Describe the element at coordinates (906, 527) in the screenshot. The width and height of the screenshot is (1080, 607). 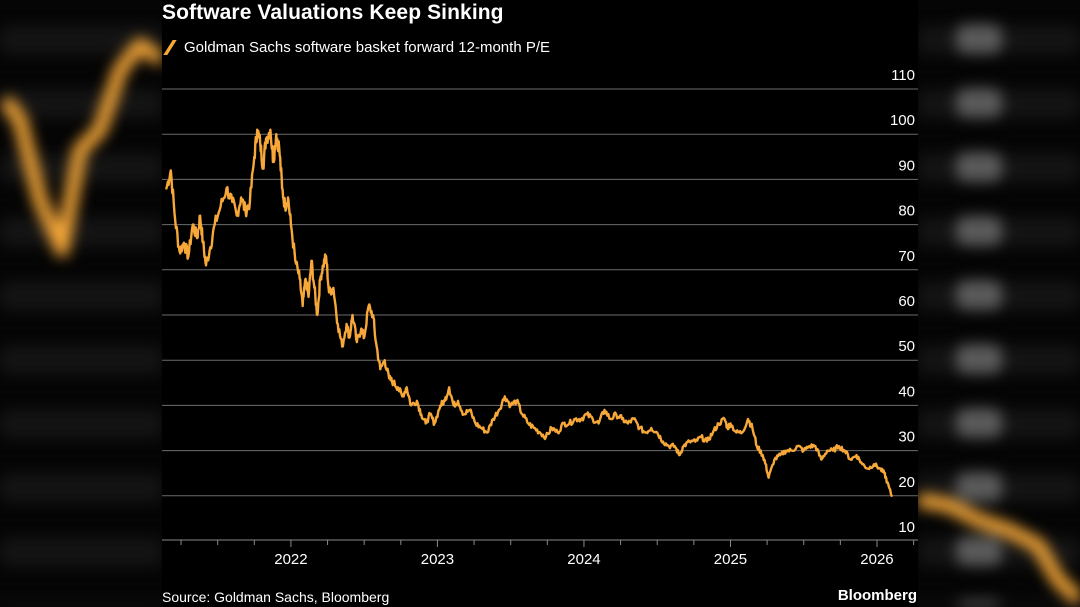
I see `y-tick-label: 10` at that location.